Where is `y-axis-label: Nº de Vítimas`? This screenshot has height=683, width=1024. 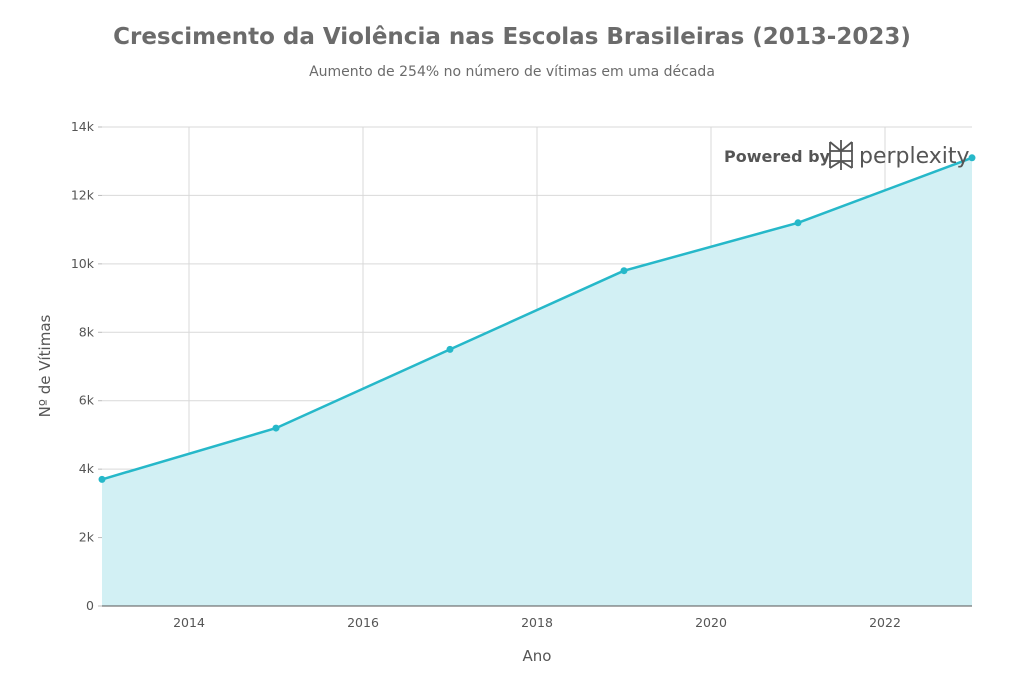 y-axis-label: Nº de Vítimas is located at coordinates (45, 365).